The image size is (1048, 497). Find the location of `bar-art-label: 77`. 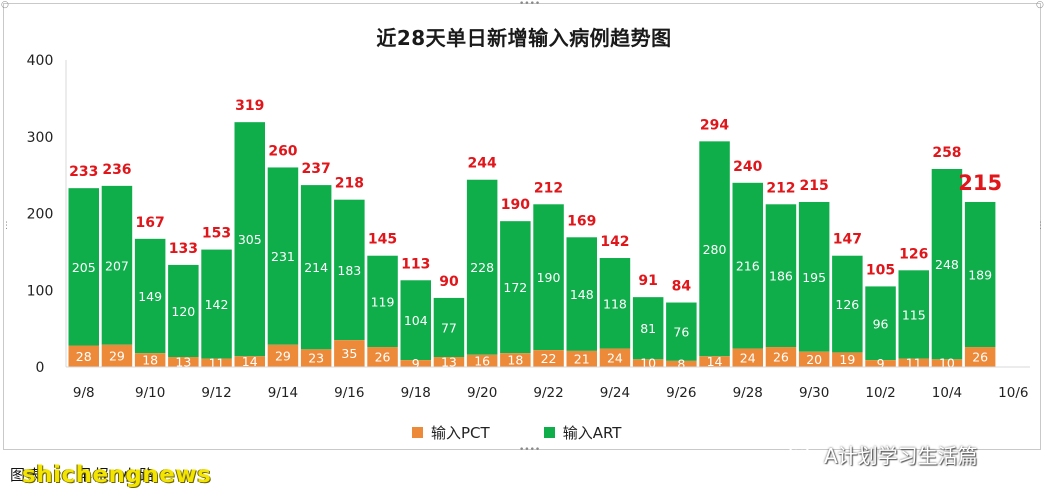

bar-art-label: 77 is located at coordinates (449, 327).